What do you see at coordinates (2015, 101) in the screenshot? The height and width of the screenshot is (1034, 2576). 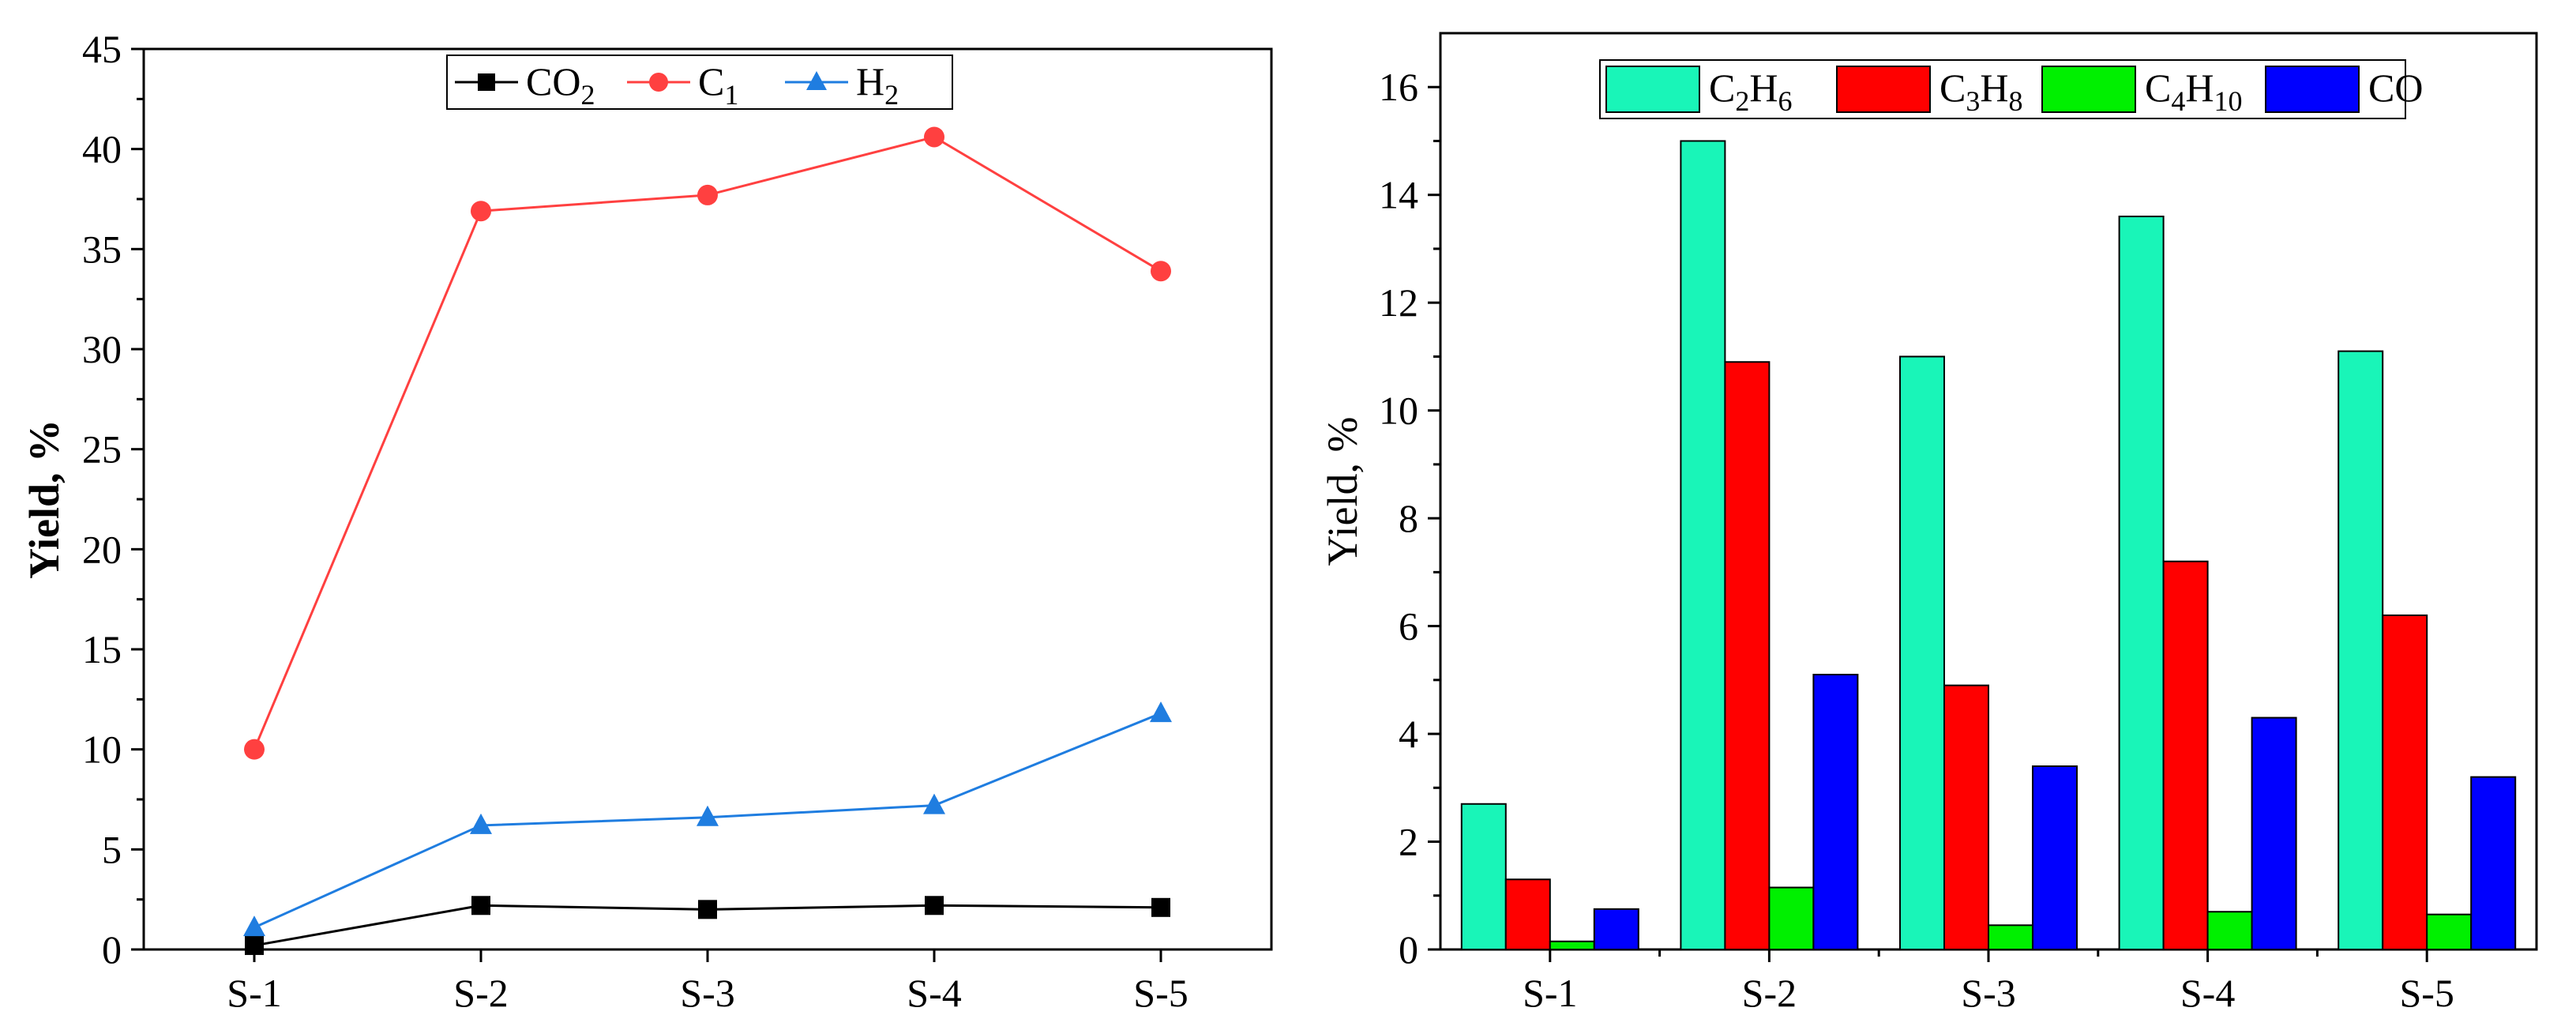 I see `legend-label-part: 8` at bounding box center [2015, 101].